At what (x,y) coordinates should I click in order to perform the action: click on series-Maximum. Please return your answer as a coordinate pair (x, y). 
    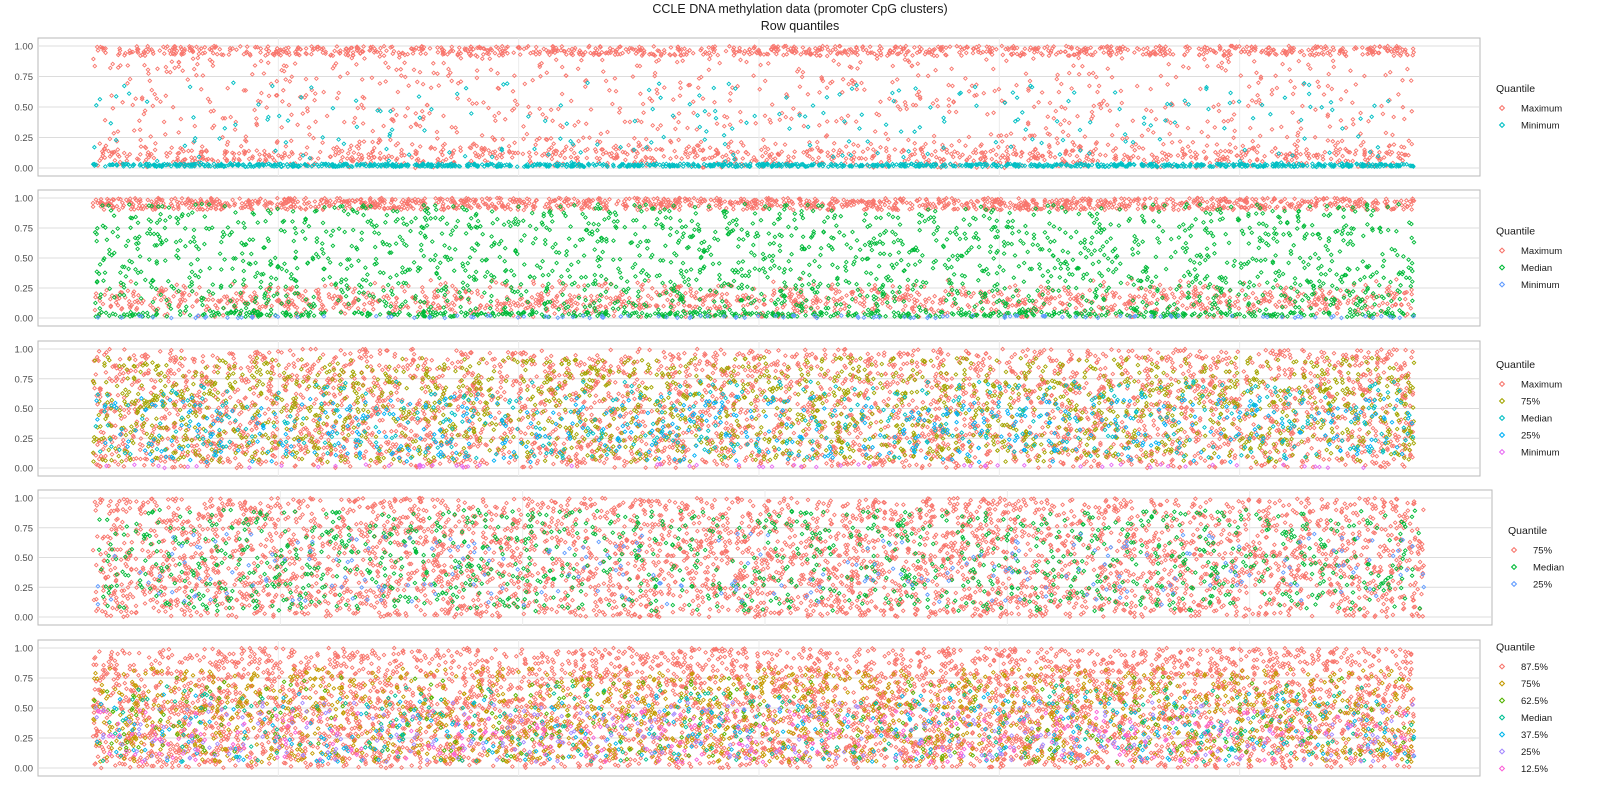
    Looking at the image, I should click on (753, 107).